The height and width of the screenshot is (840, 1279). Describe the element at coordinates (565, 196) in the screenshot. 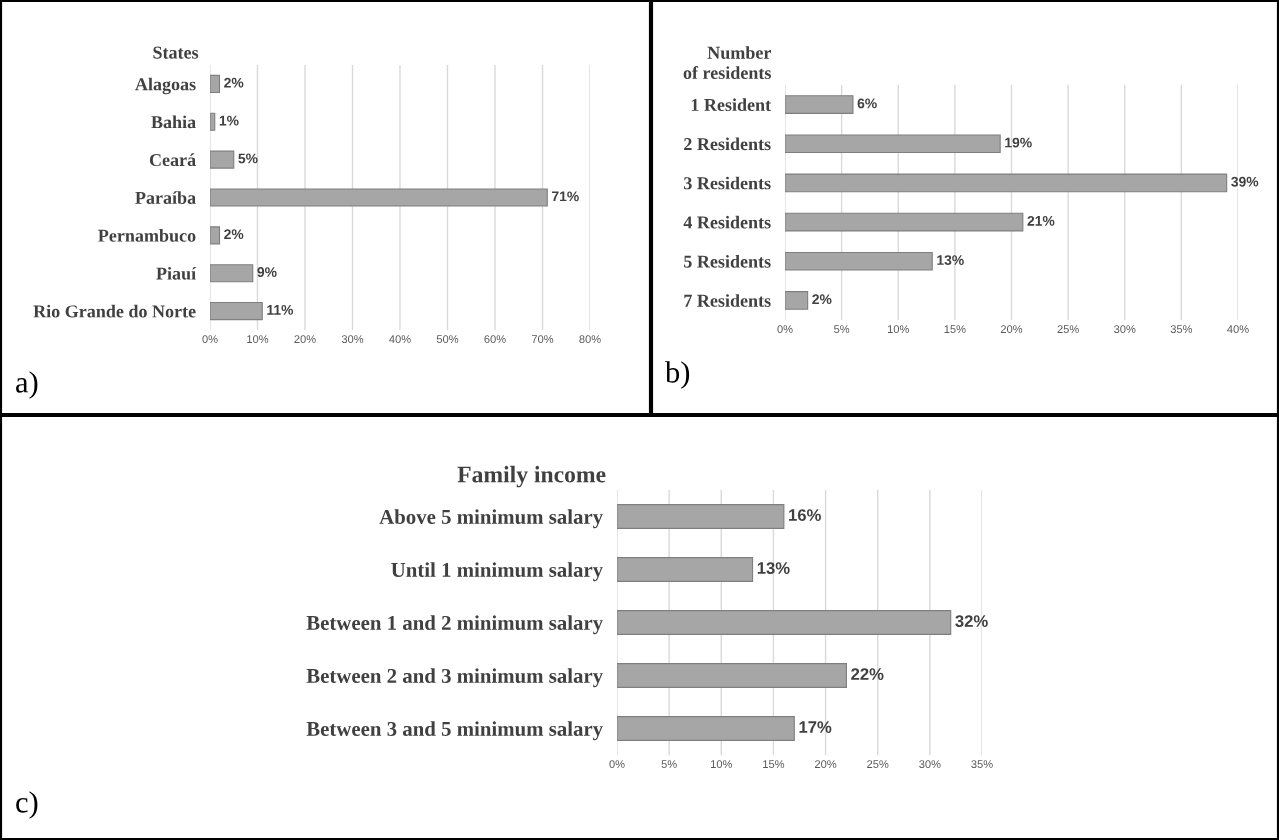

I see `data-label: 71%` at that location.